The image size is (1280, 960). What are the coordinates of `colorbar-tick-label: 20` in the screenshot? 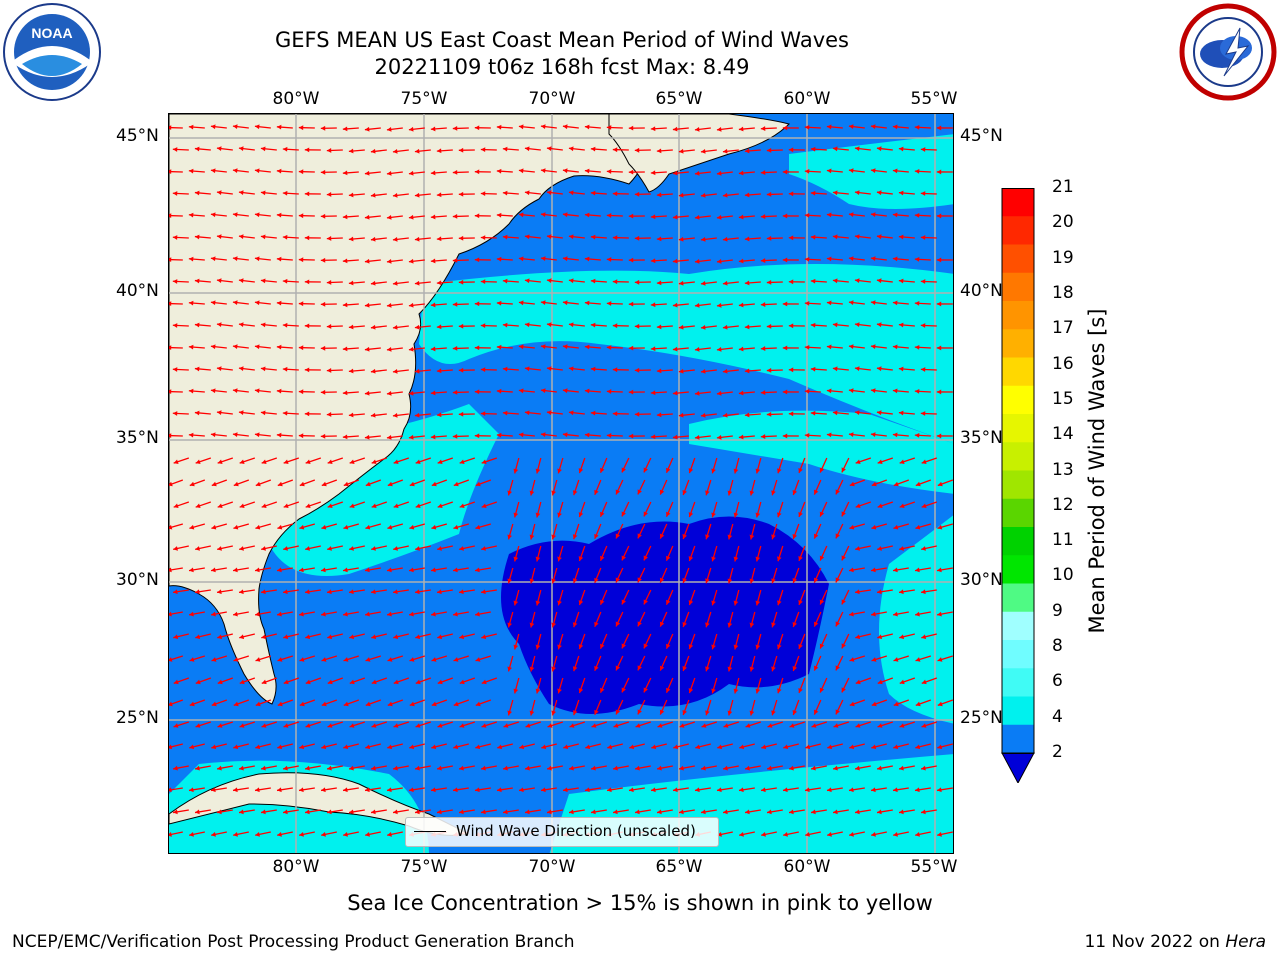 It's located at (1063, 222).